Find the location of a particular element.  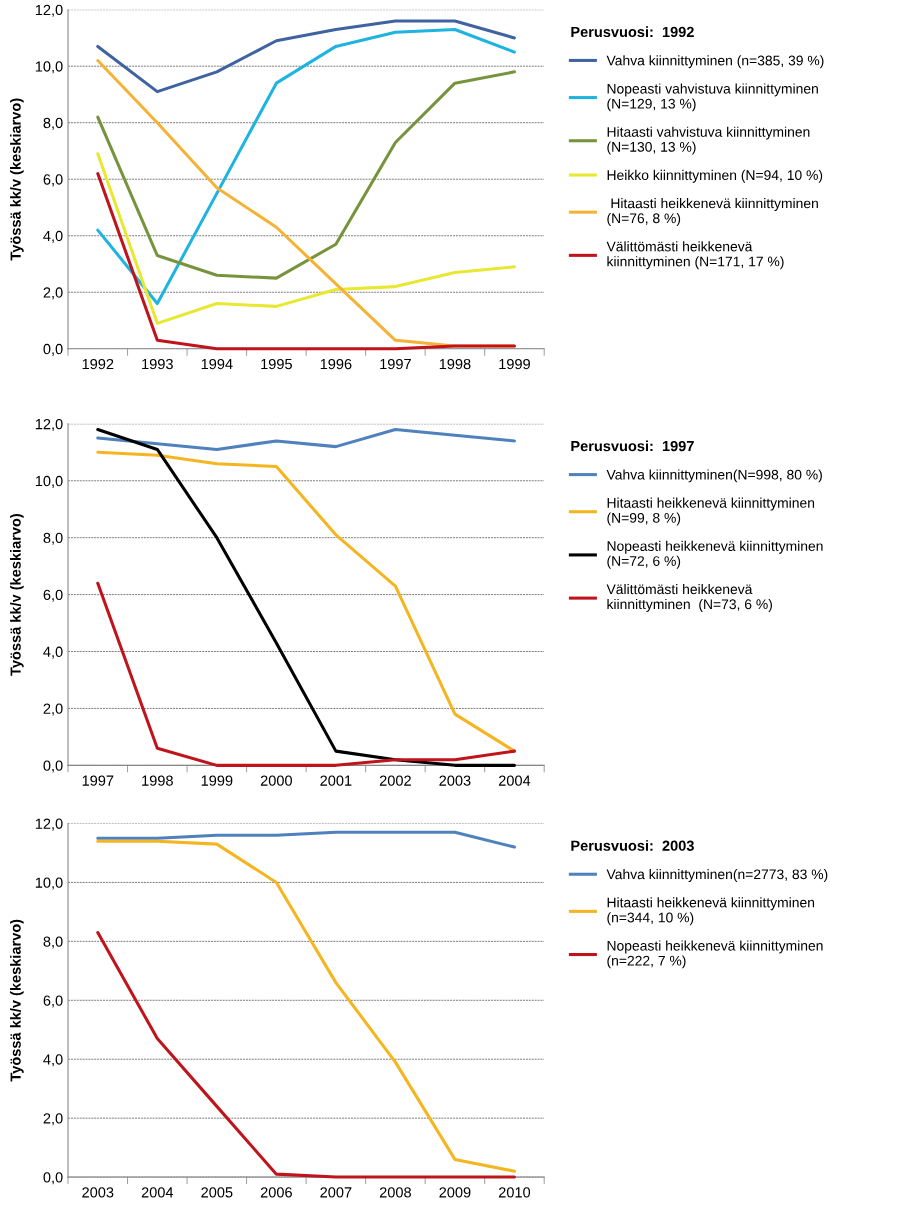

x-tick-label: 1993 is located at coordinates (157, 364).